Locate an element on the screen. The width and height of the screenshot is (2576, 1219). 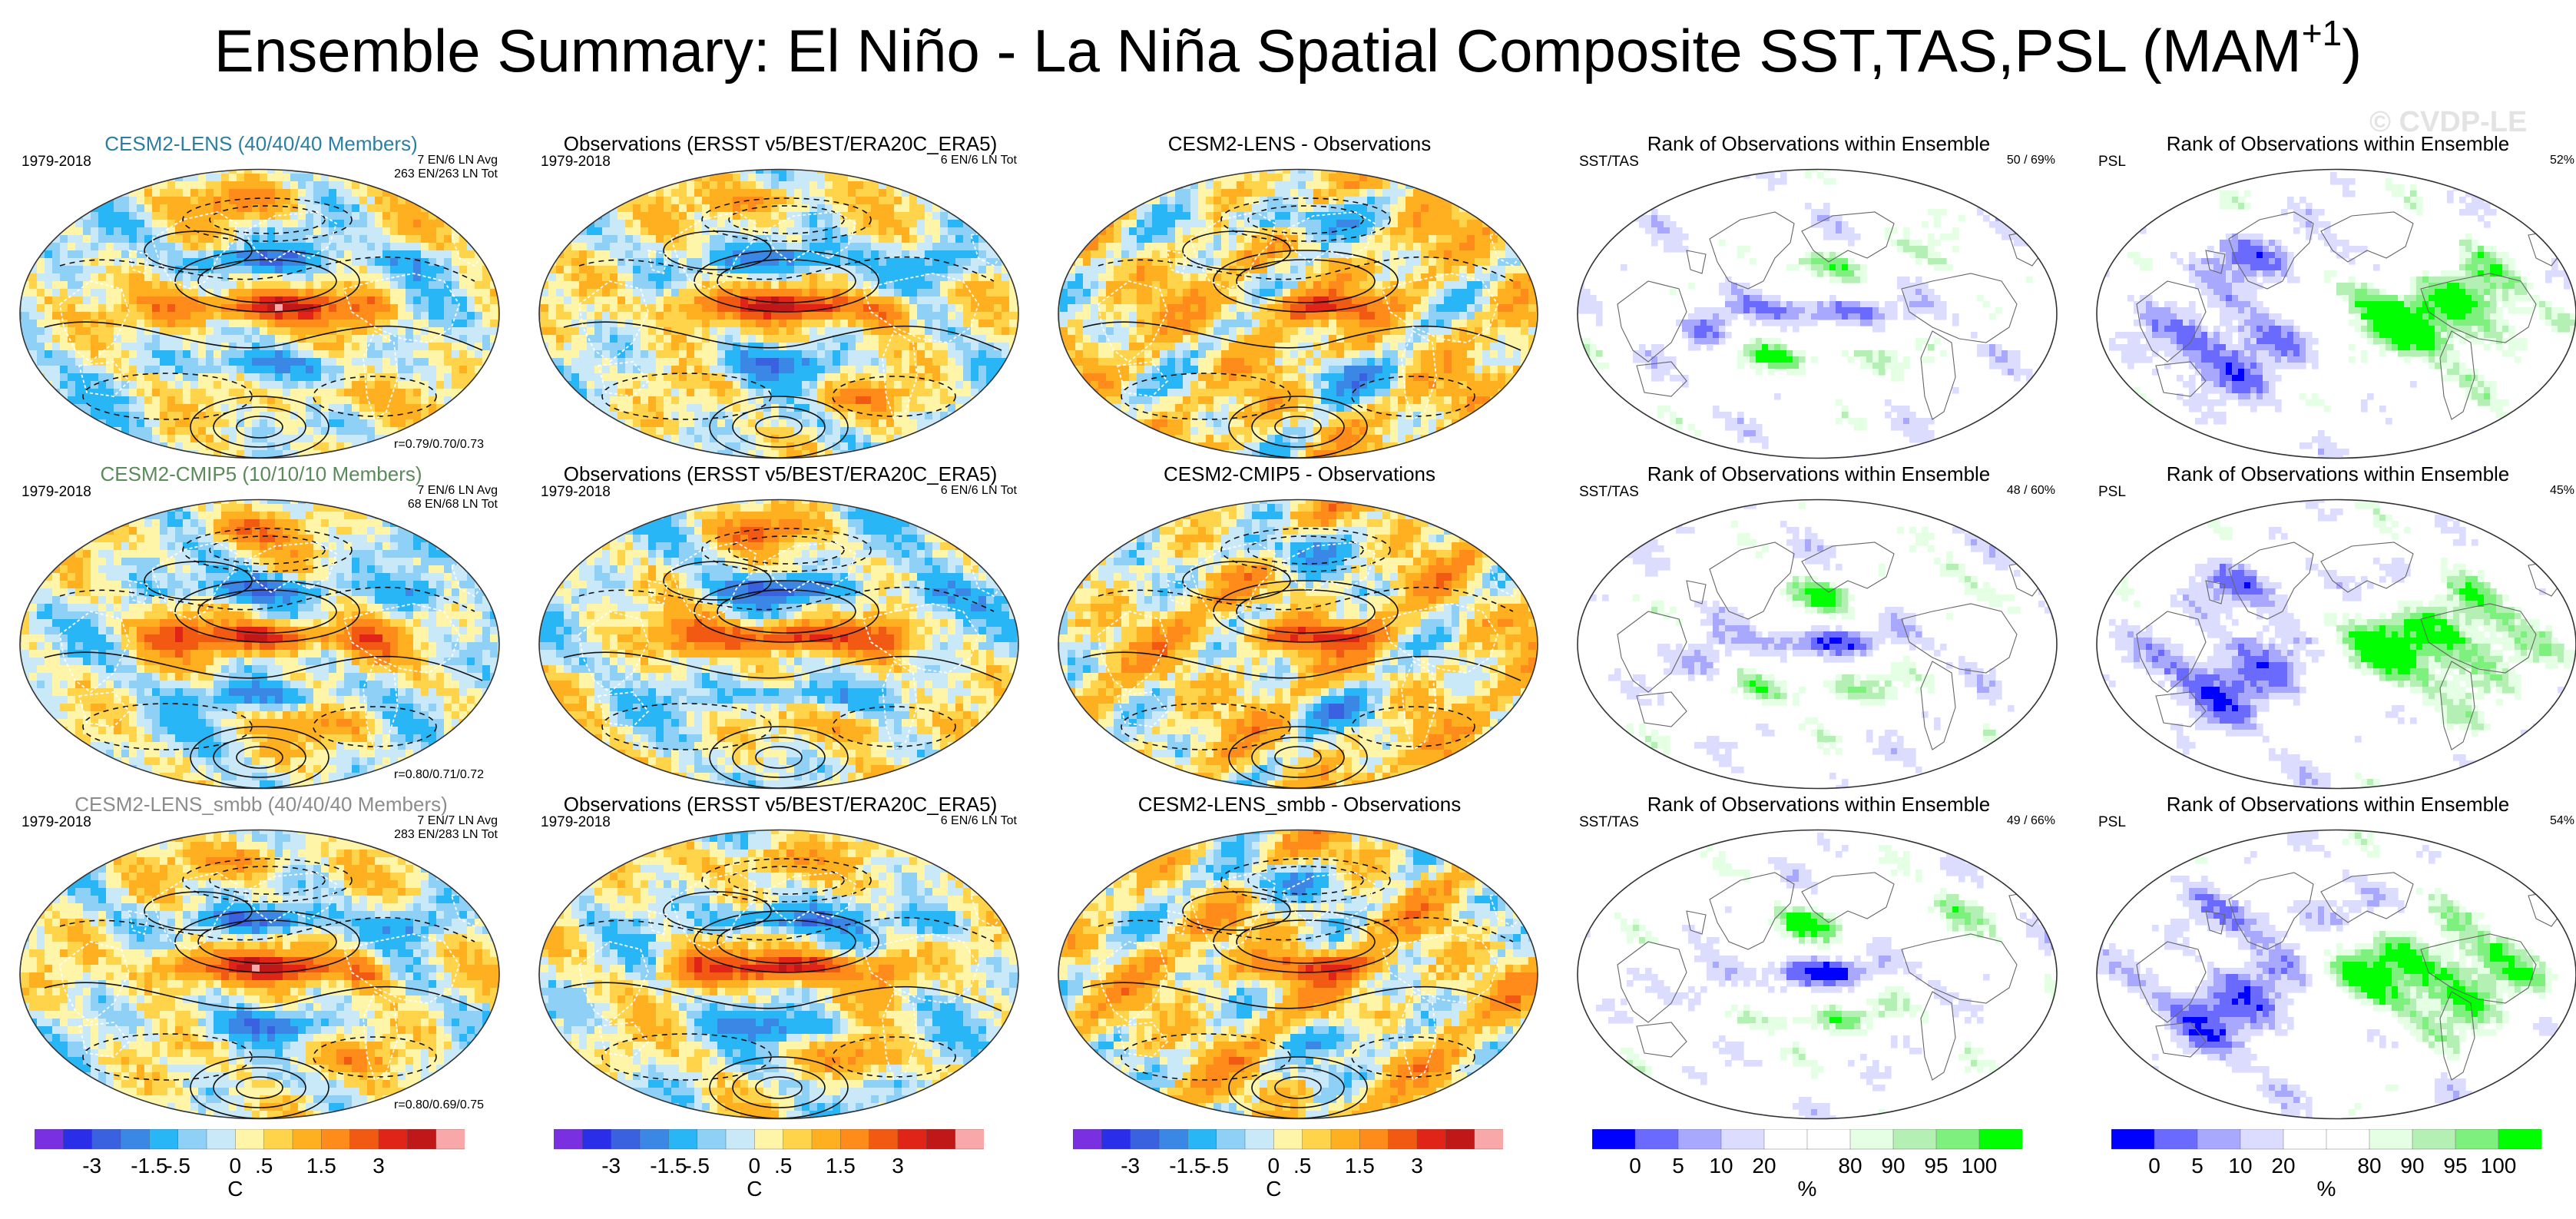
colorbar-unit: % is located at coordinates (1807, 1189).